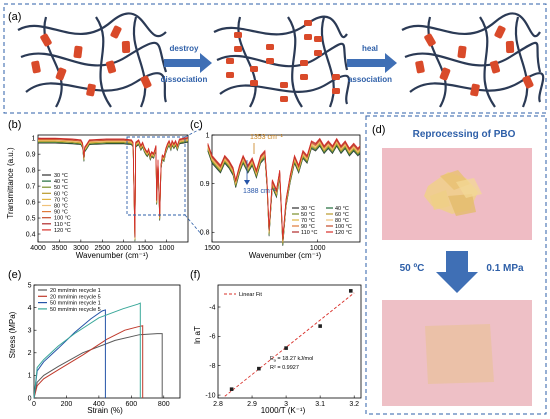 The width and height of the screenshot is (550, 419). Describe the element at coordinates (342, 215) in the screenshot. I see `c-legend-entry: 60 °C` at that location.